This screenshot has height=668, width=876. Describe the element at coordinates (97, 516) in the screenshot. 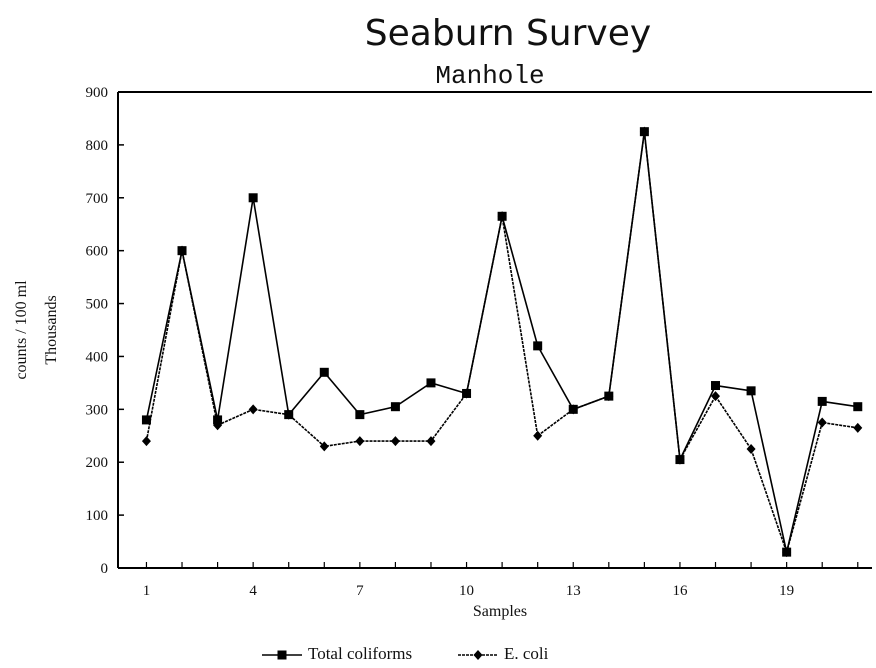

I see `y-tick-label: 100` at that location.